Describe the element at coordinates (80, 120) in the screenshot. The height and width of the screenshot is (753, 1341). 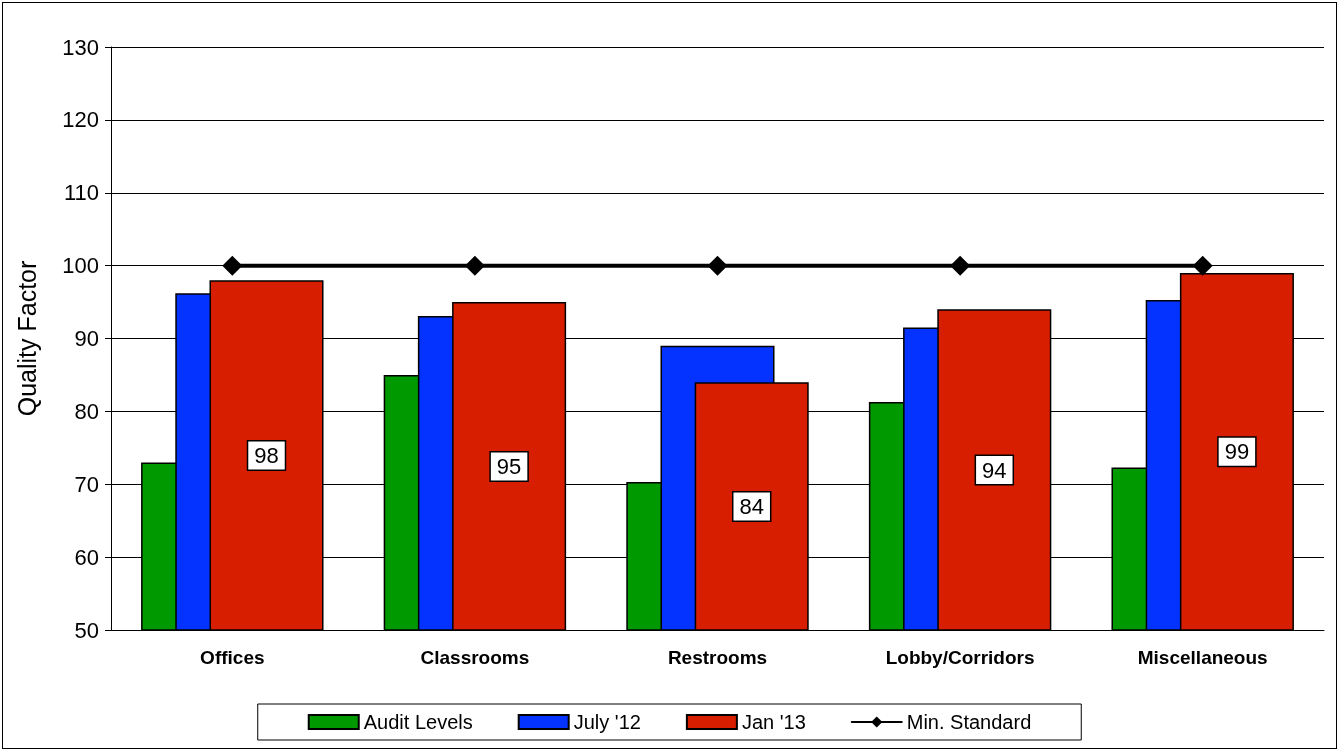
I see `y-tick-label: 120` at that location.